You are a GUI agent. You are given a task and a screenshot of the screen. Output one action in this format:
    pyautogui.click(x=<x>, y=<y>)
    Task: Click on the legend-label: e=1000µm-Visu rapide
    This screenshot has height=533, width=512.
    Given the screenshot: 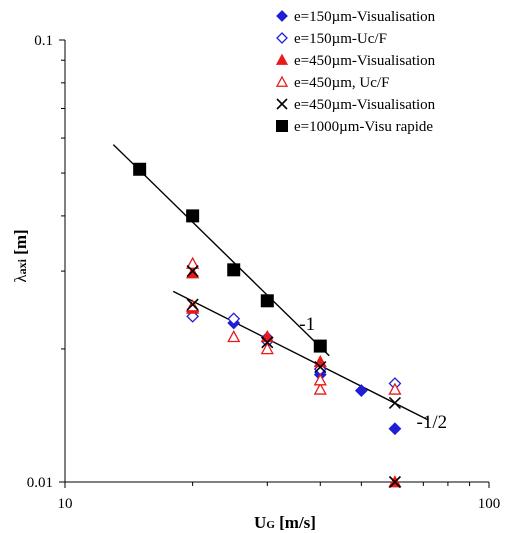 What is the action you would take?
    pyautogui.click(x=363, y=127)
    